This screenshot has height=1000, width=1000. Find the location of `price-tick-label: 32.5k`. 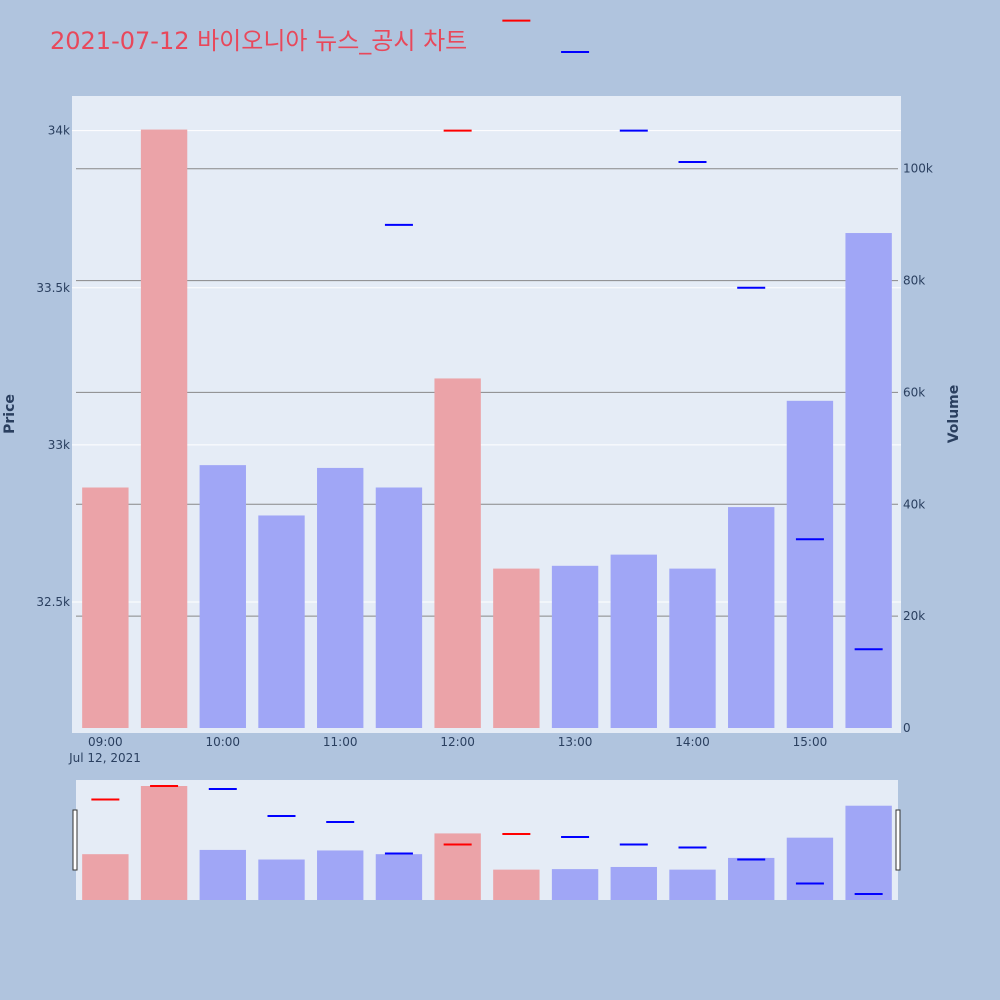

price-tick-label: 32.5k is located at coordinates (53, 602).